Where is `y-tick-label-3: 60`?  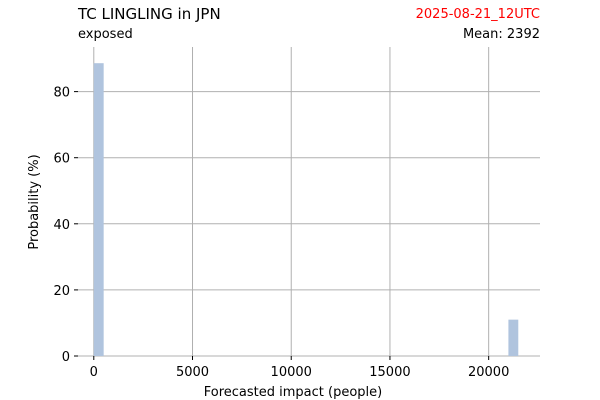 y-tick-label-3: 60 is located at coordinates (61, 159).